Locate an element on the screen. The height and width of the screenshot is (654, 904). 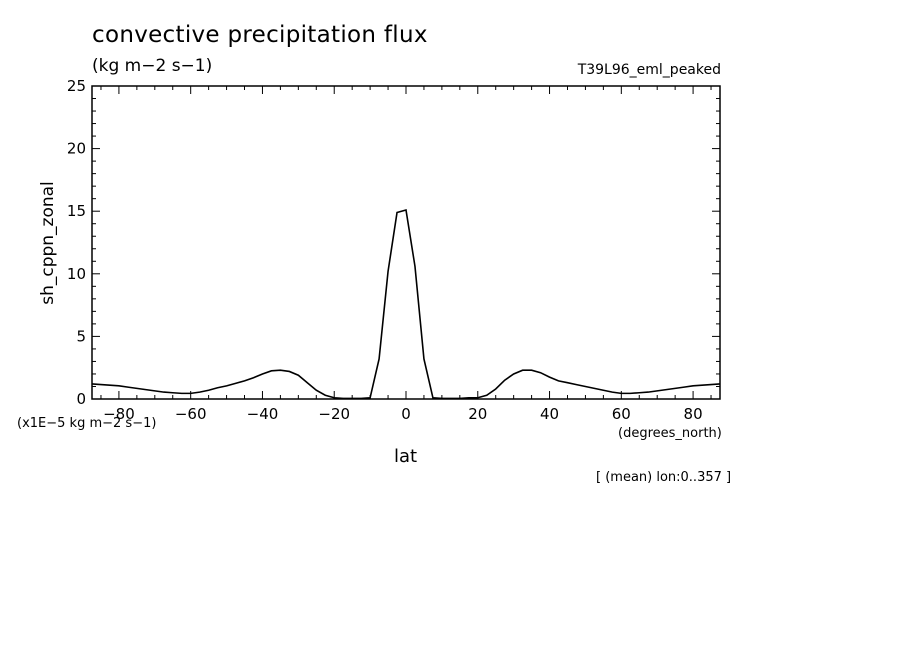
mean-note: [ (mean) lon:0..357 ] is located at coordinates (664, 477).